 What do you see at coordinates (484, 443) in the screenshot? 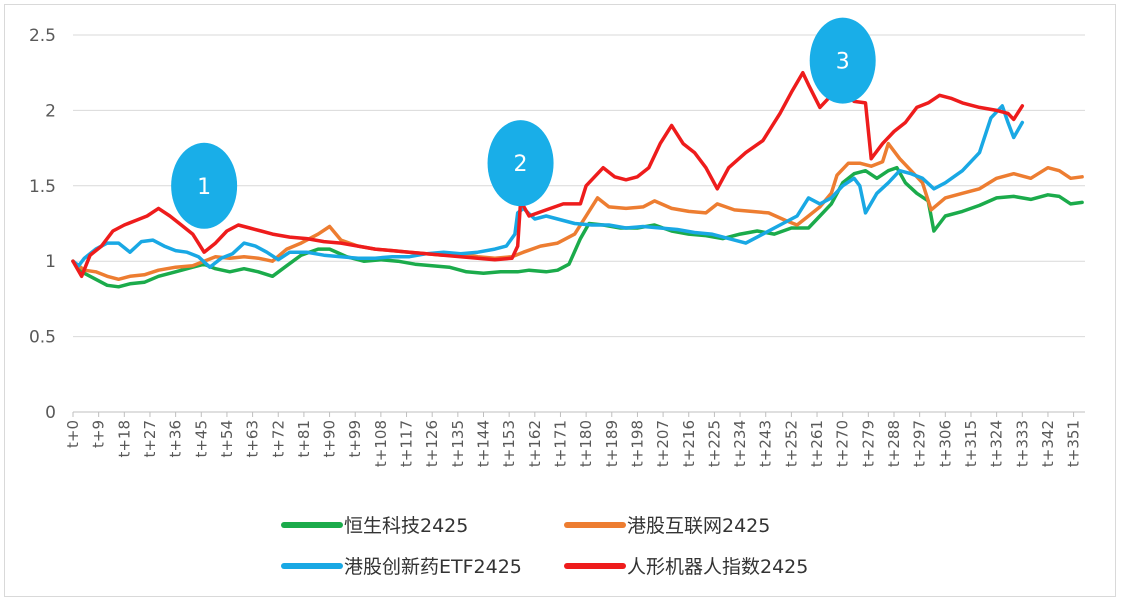
I see `x-tick-label: t+144` at bounding box center [484, 443].